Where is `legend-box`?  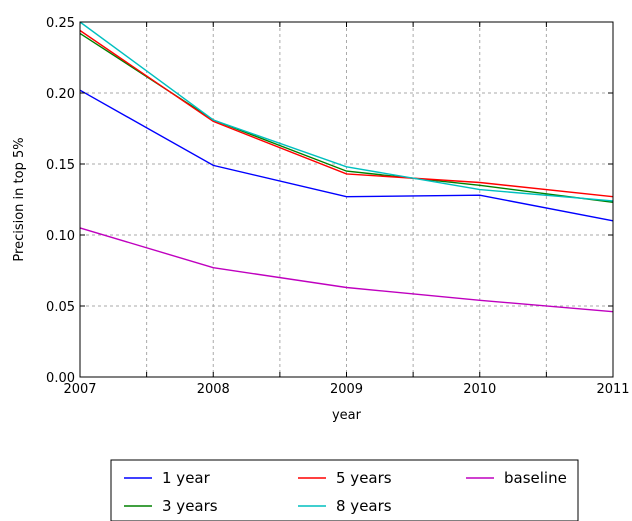 legend-box is located at coordinates (344, 490).